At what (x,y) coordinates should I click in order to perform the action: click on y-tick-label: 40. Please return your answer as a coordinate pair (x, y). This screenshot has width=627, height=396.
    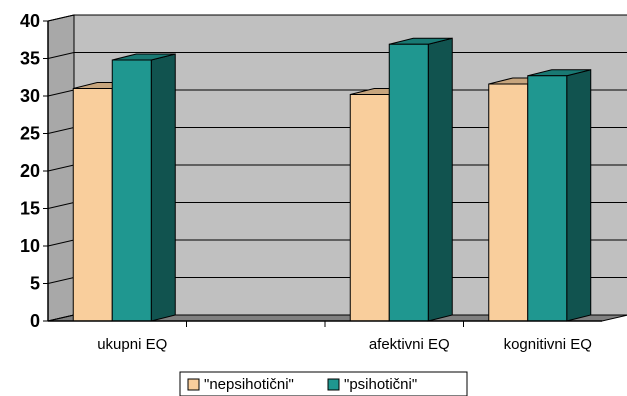
    Looking at the image, I should click on (30, 21).